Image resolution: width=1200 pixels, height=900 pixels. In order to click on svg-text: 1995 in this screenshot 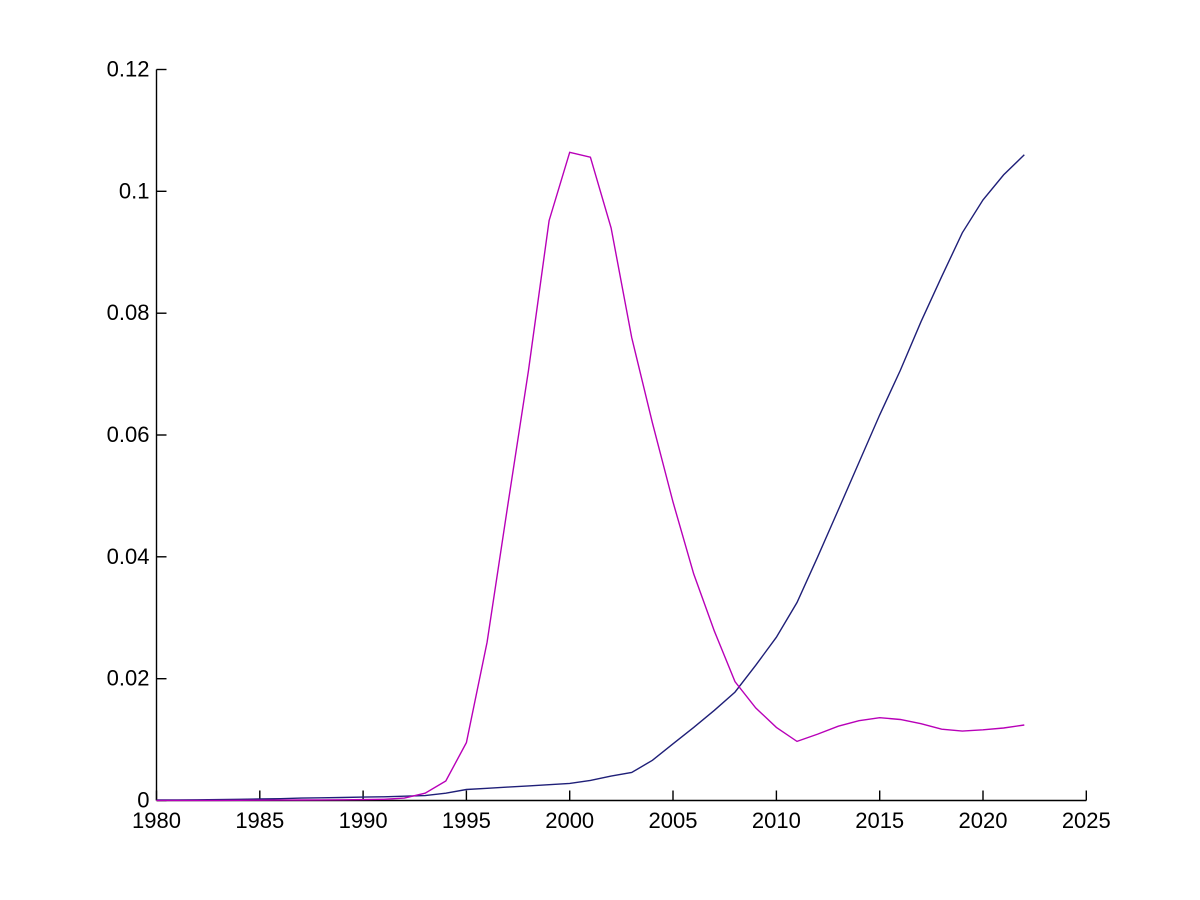, I will do `click(466, 820)`.